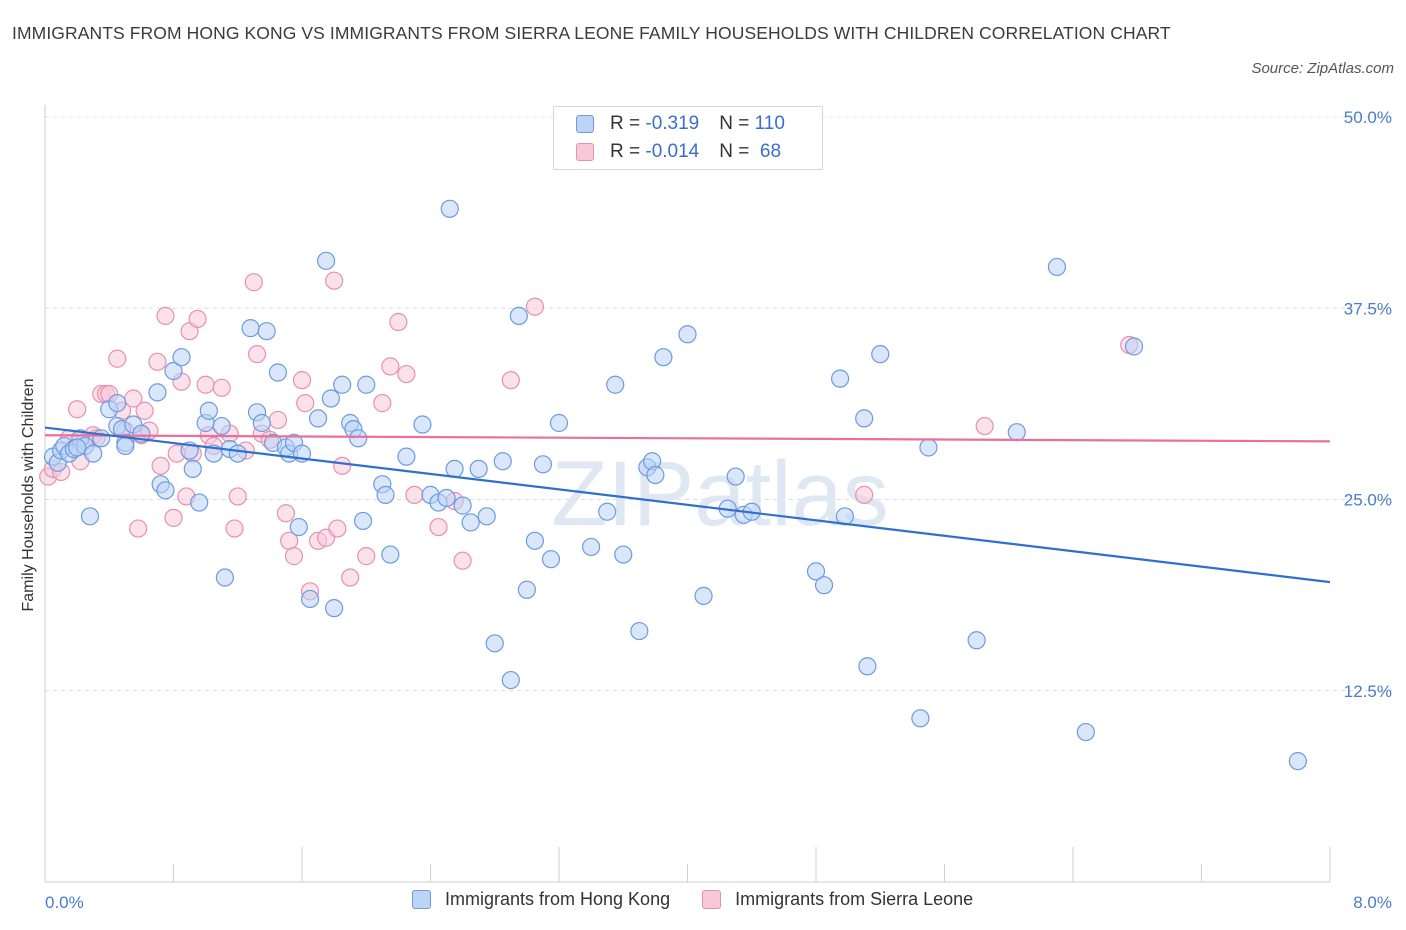  What do you see at coordinates (558, 899) in the screenshot?
I see `legend-label-hong-kong: Immigrants from Hong Kong` at bounding box center [558, 899].